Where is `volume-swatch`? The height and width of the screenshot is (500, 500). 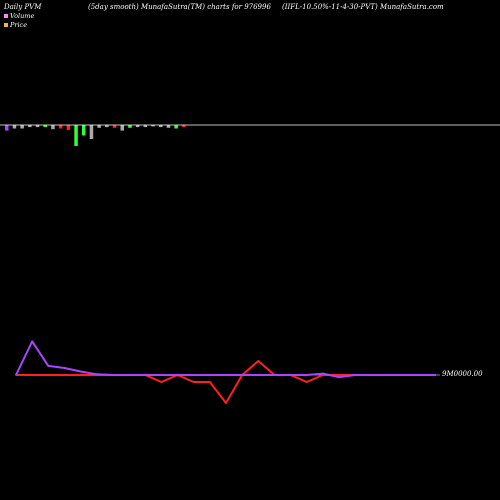
volume-swatch is located at coordinates (6, 16).